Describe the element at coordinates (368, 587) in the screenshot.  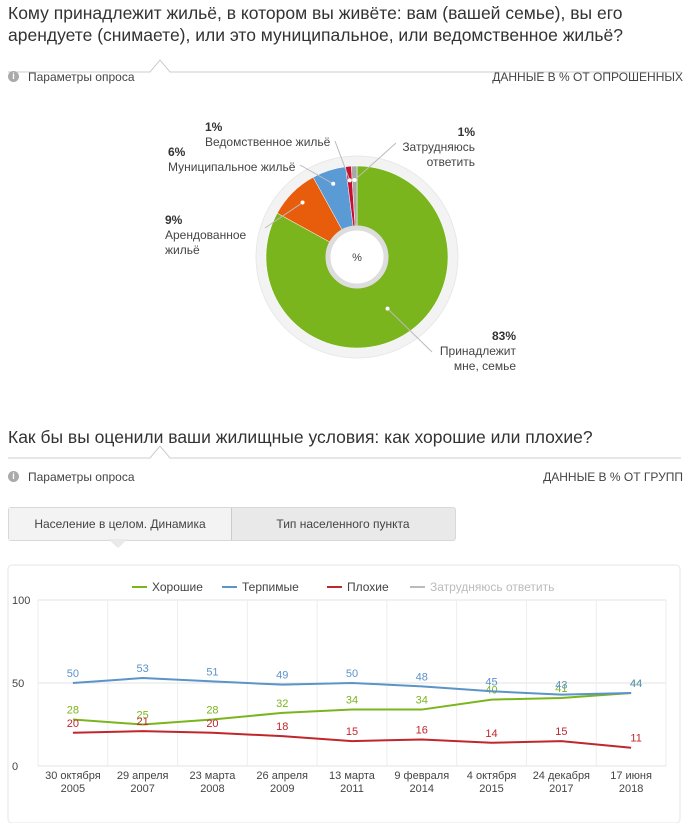
I see `legend-label: Плохие` at that location.